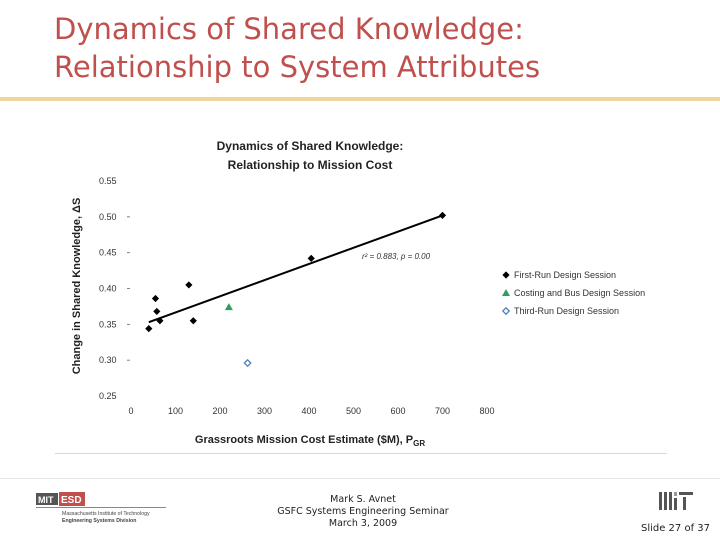 Image resolution: width=720 pixels, height=540 pixels. What do you see at coordinates (353, 411) in the screenshot?
I see `x-tick-label: 500` at bounding box center [353, 411].